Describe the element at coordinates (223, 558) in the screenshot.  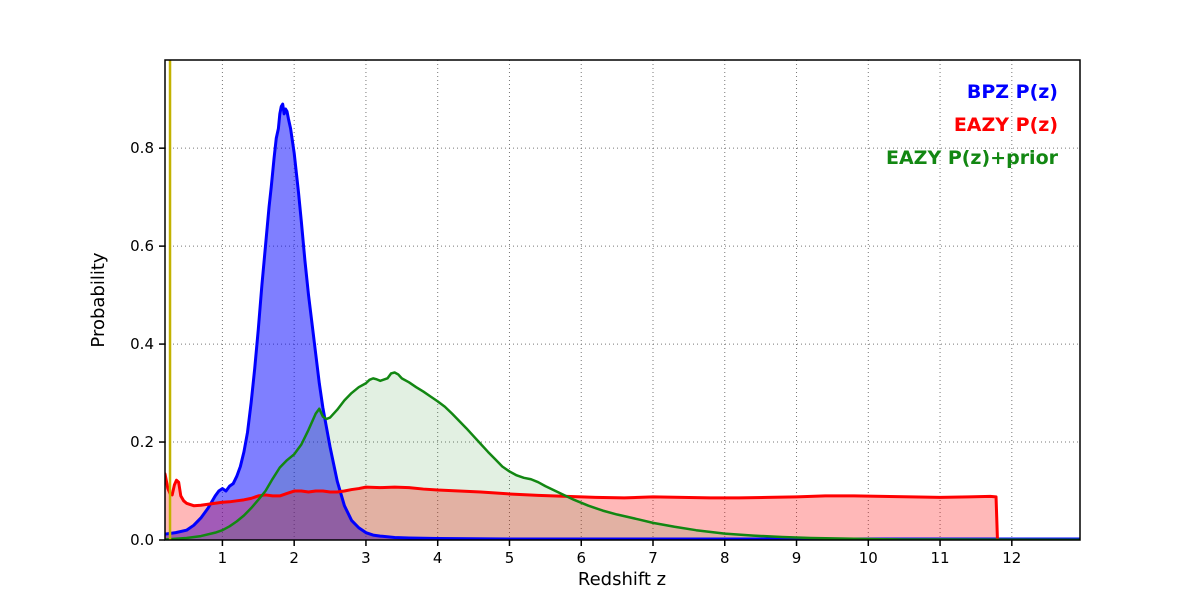
I see `x-tick-label: 1` at that location.